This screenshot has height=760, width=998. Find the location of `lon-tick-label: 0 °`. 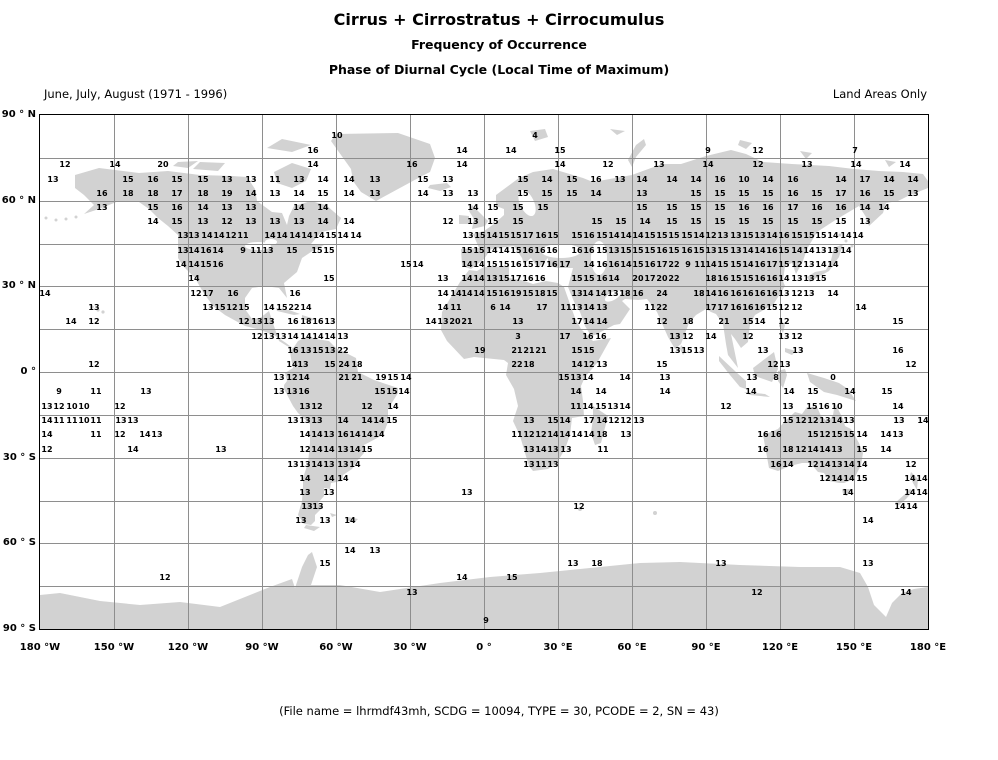

lon-tick-label: 0 ° is located at coordinates (484, 647).